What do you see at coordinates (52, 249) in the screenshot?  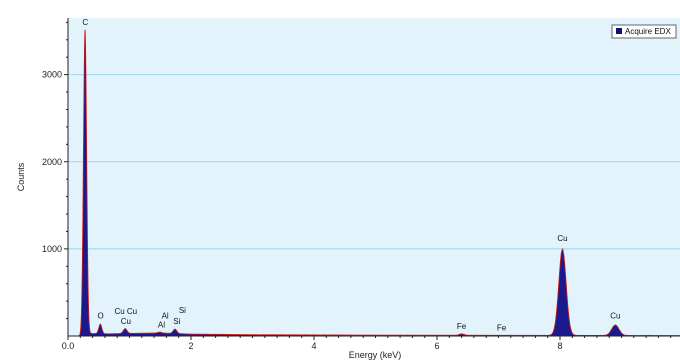 I see `y-tick-label: 1000` at bounding box center [52, 249].